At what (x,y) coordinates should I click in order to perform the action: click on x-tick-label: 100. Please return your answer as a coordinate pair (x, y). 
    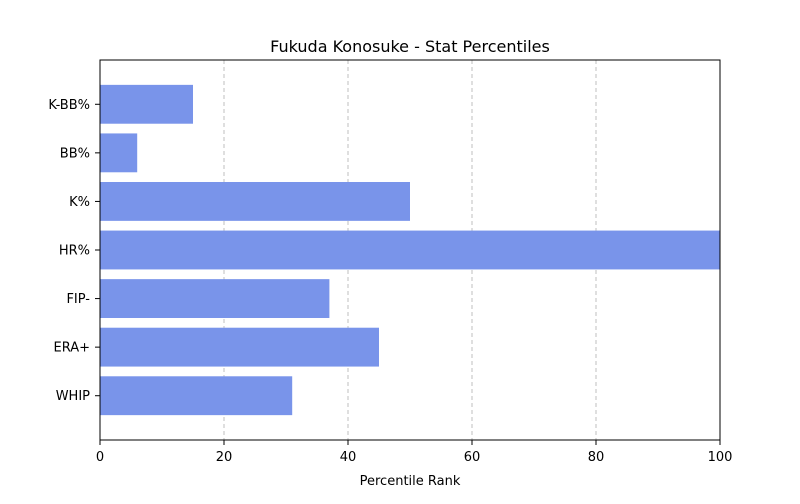
    Looking at the image, I should click on (720, 457).